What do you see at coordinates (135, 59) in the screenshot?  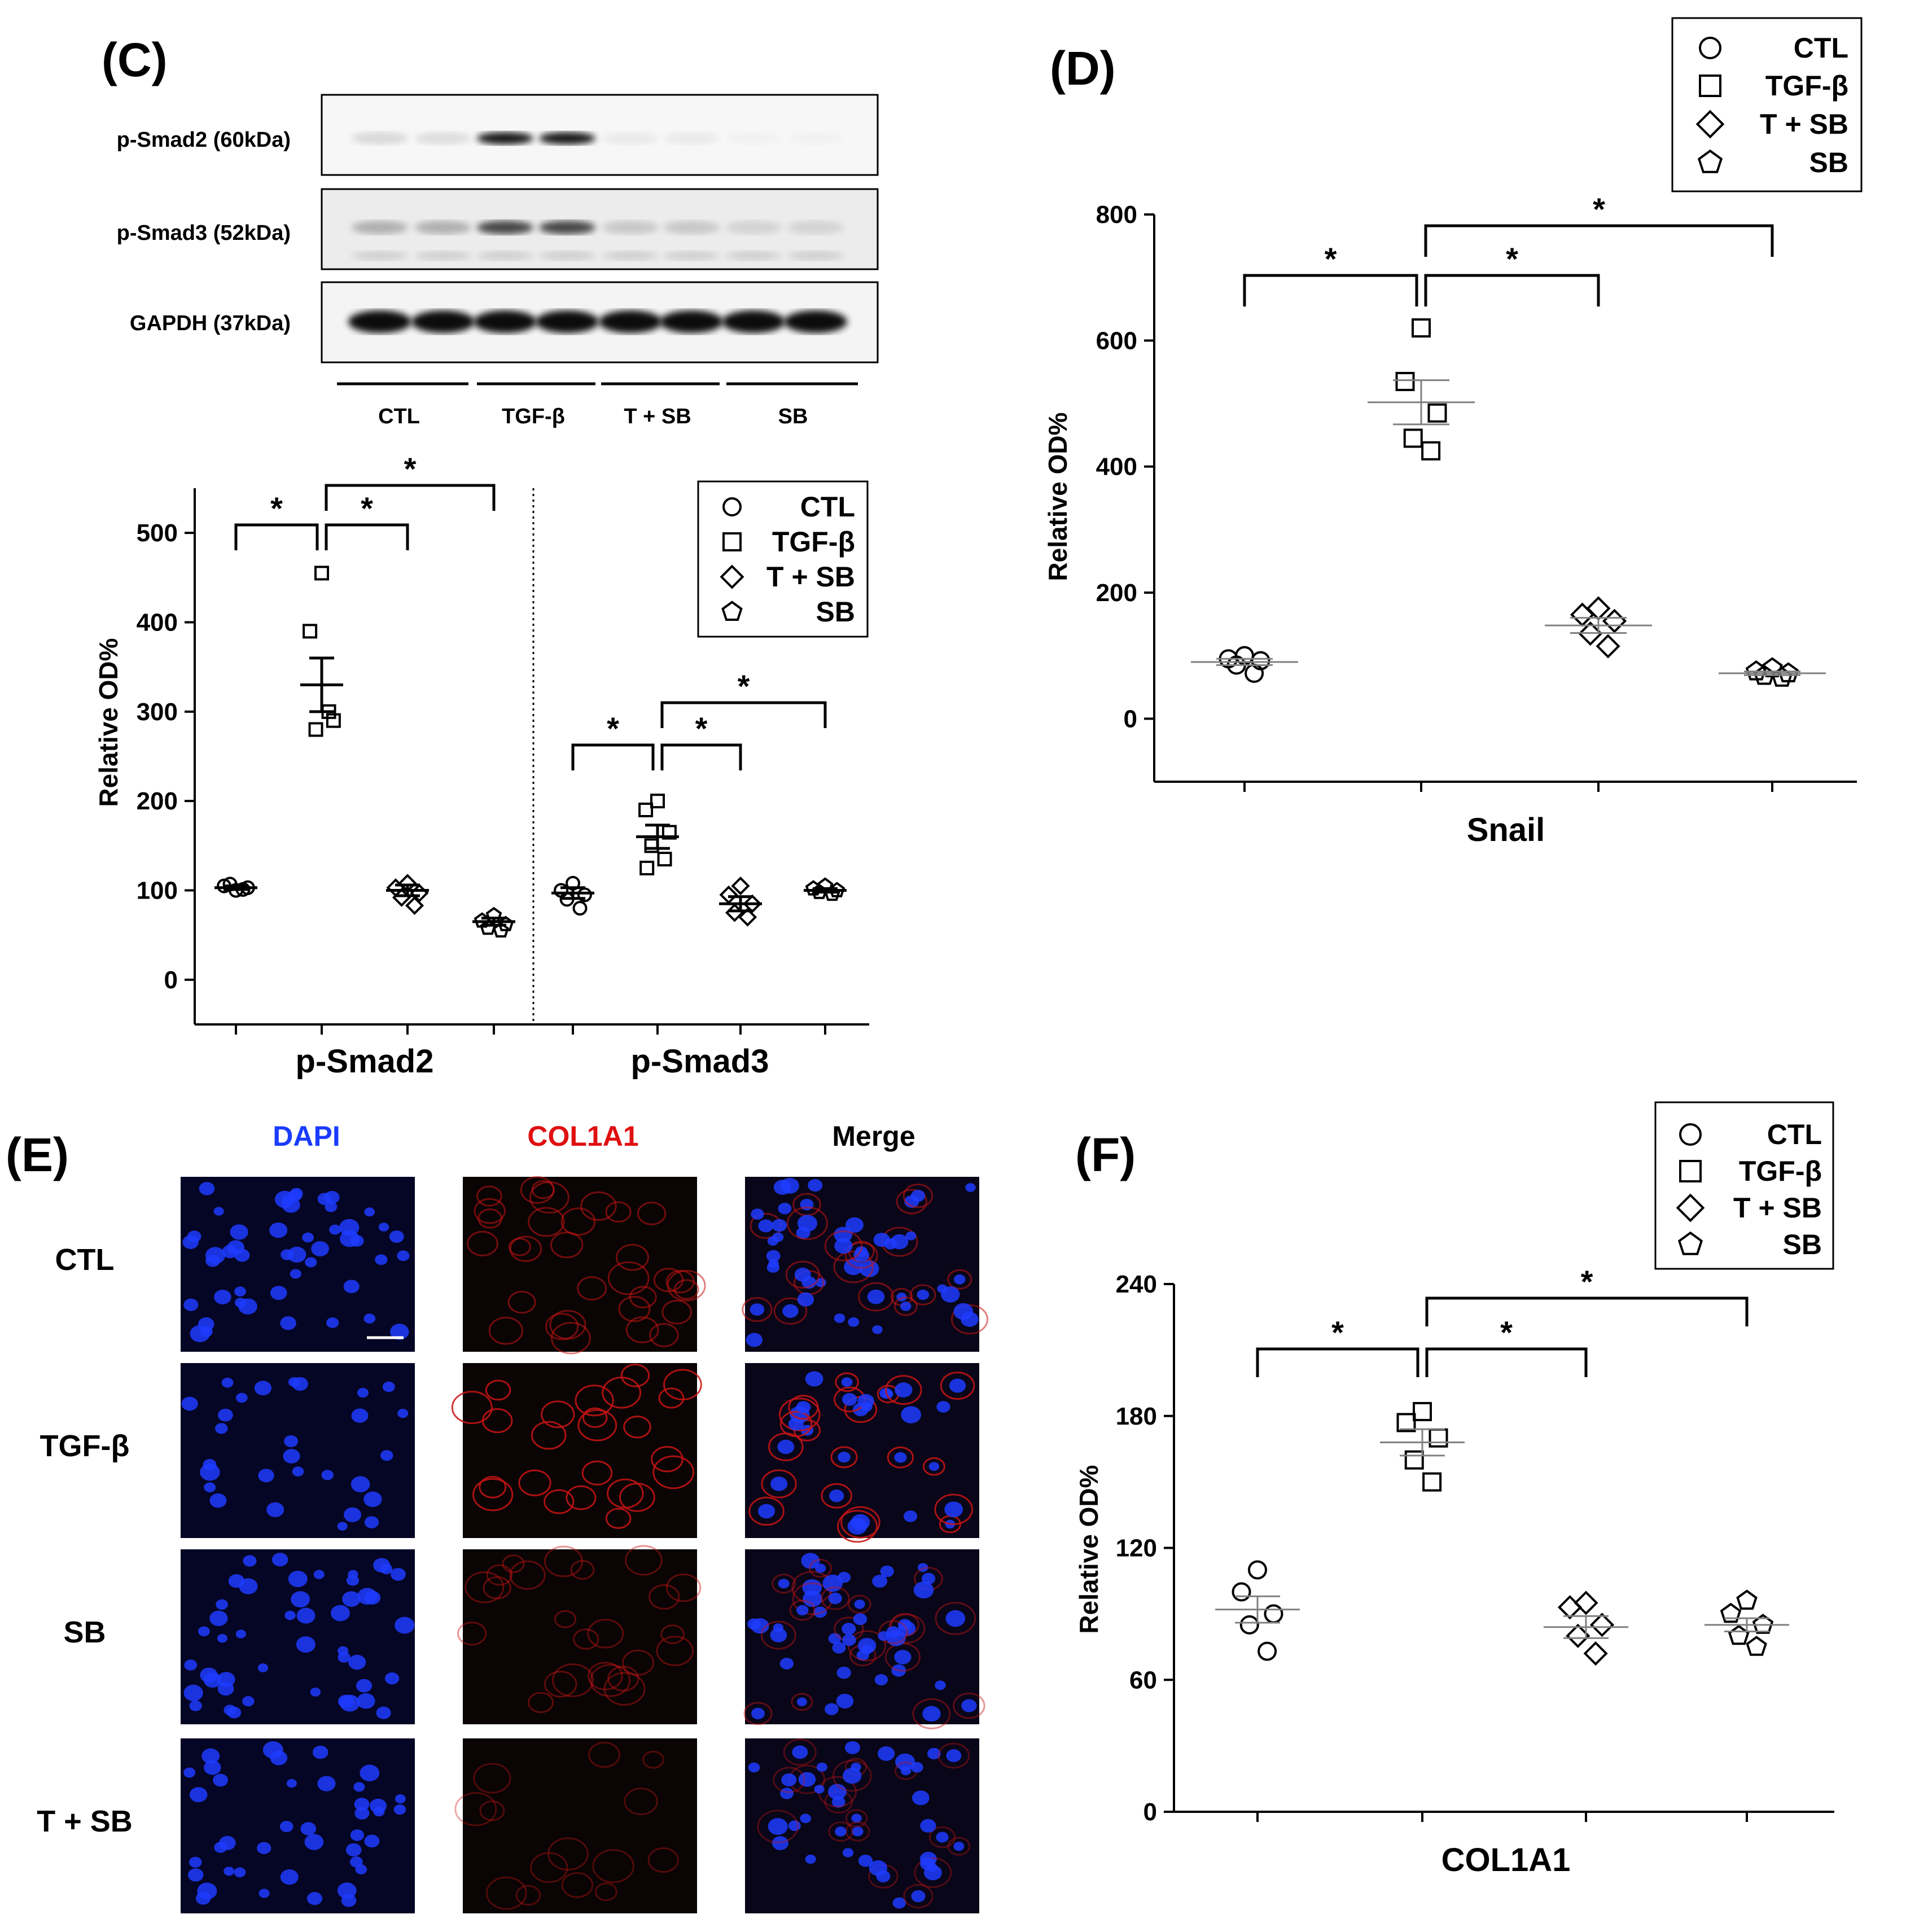 I see `panel-label-c: (C)` at bounding box center [135, 59].